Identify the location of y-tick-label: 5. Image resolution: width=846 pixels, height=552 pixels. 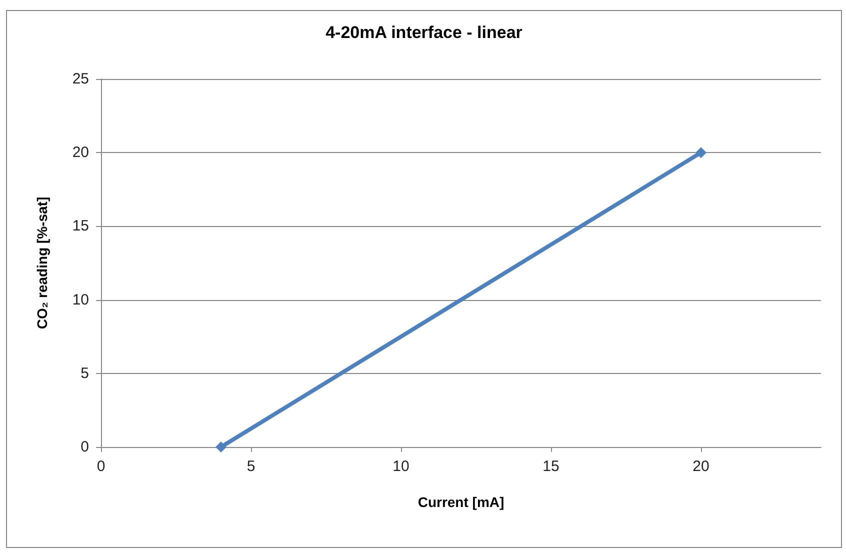
(84, 373).